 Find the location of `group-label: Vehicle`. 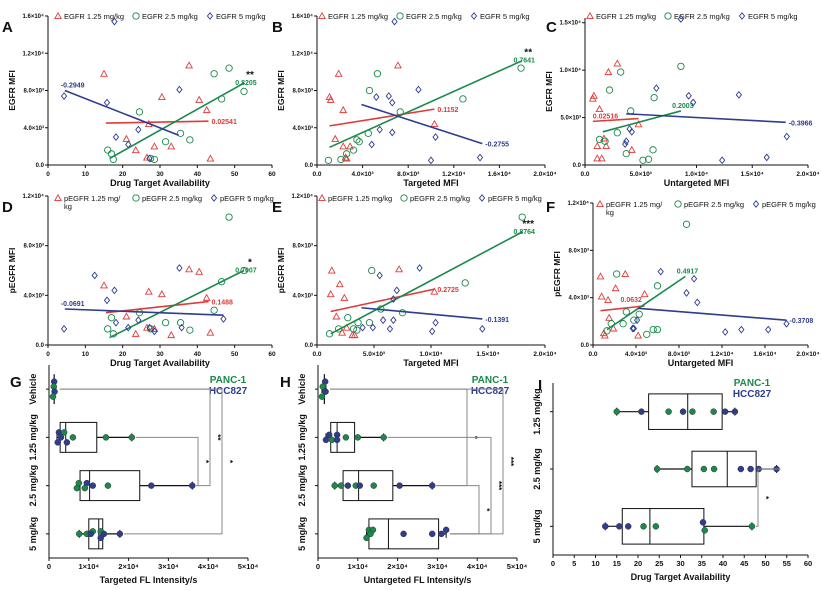

group-label: Vehicle is located at coordinates (302, 389).